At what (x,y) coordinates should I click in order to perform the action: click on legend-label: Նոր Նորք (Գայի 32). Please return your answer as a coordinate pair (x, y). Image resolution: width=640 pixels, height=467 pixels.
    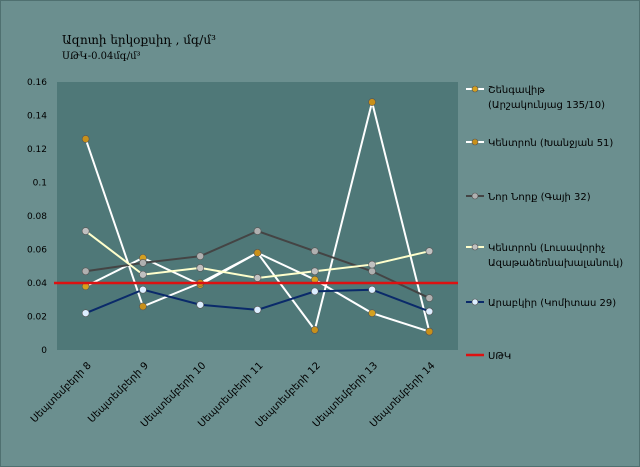
    Looking at the image, I should click on (539, 197).